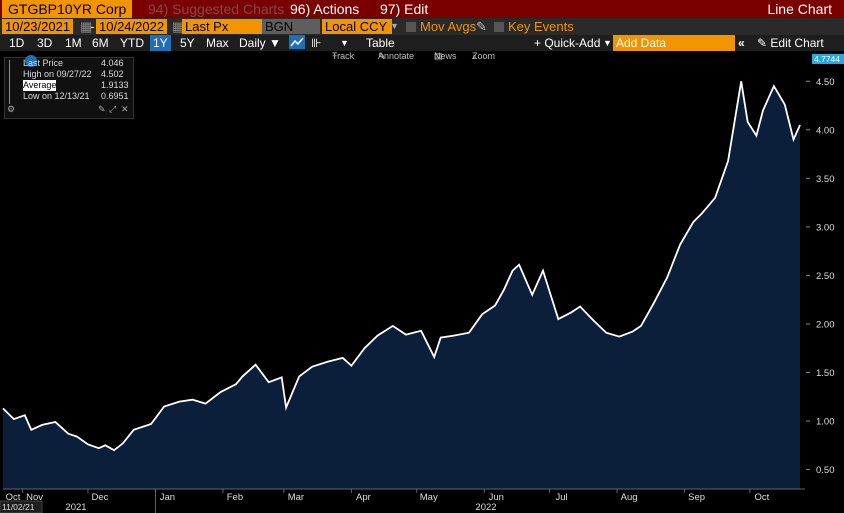 The image size is (844, 513). Describe the element at coordinates (484, 56) in the screenshot. I see `zoom-label: Zoom` at that location.